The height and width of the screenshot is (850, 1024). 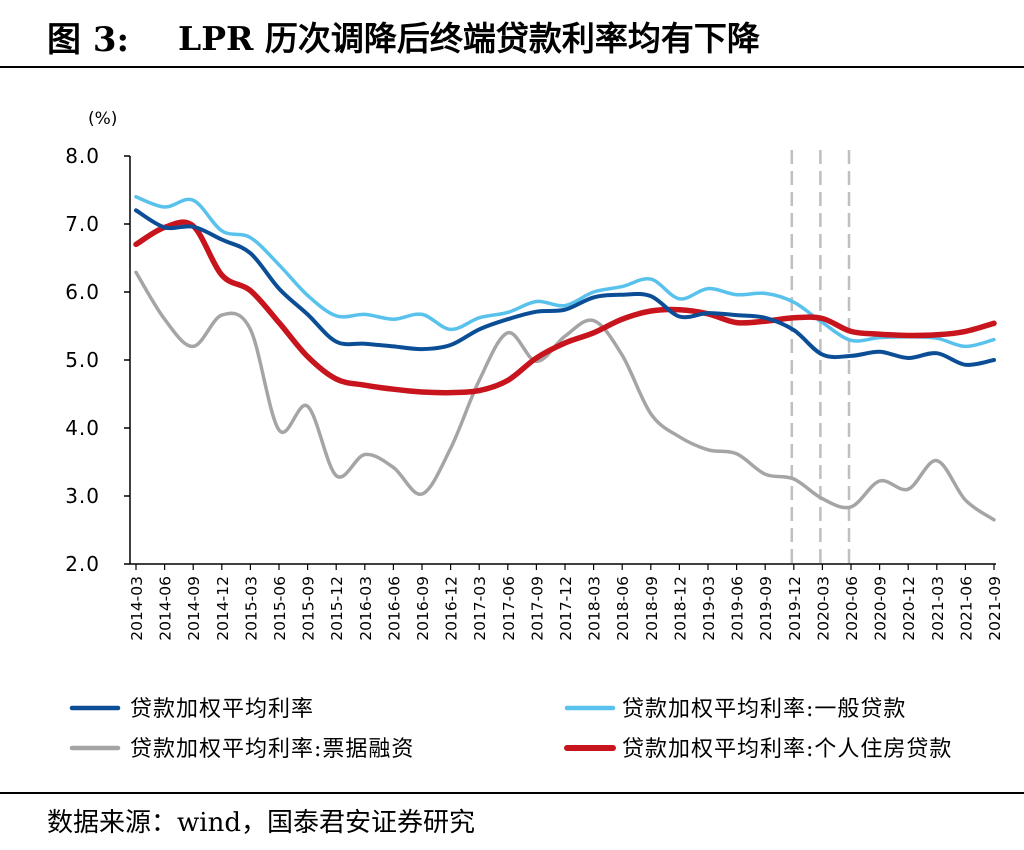 I want to click on x-tick-label: 2019-09, so click(x=766, y=608).